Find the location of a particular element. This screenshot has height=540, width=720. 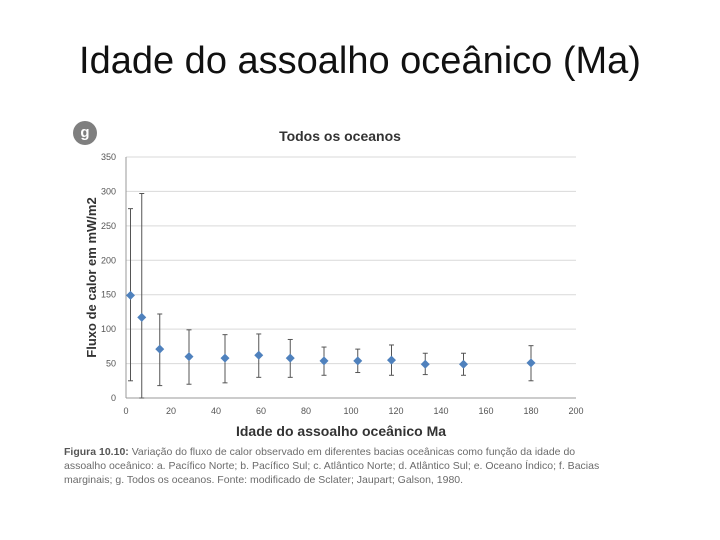

x-tick-label: 120 is located at coordinates (395, 411).